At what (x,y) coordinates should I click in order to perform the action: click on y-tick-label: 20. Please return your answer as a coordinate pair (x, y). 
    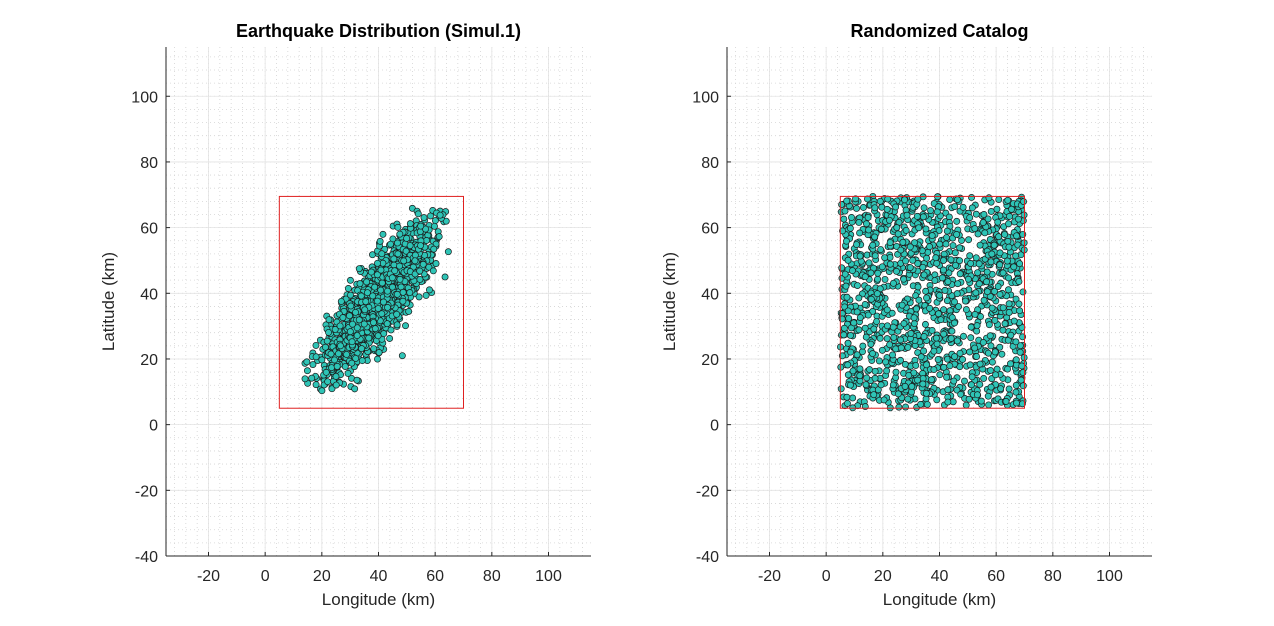
    Looking at the image, I should click on (149, 360).